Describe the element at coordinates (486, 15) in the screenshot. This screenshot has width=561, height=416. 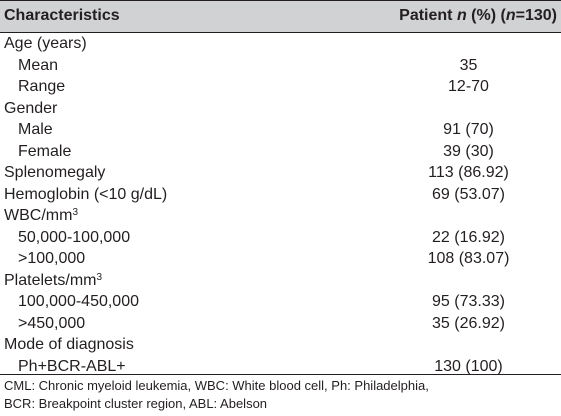
I see `header-patient-mid: (%) (` at that location.